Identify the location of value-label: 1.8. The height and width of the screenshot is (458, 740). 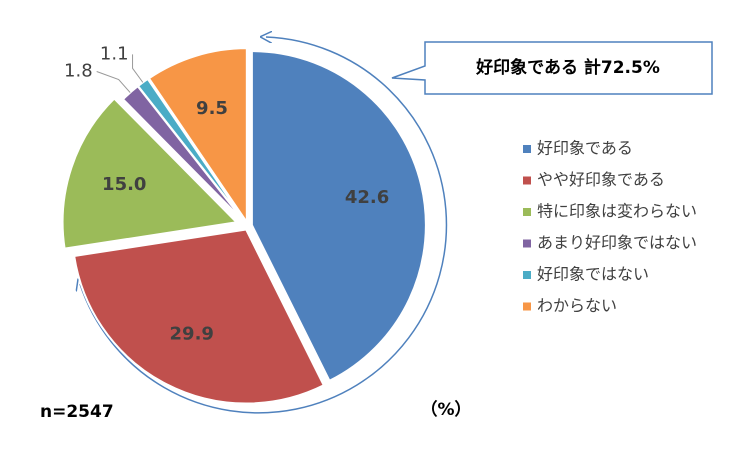
(78, 71).